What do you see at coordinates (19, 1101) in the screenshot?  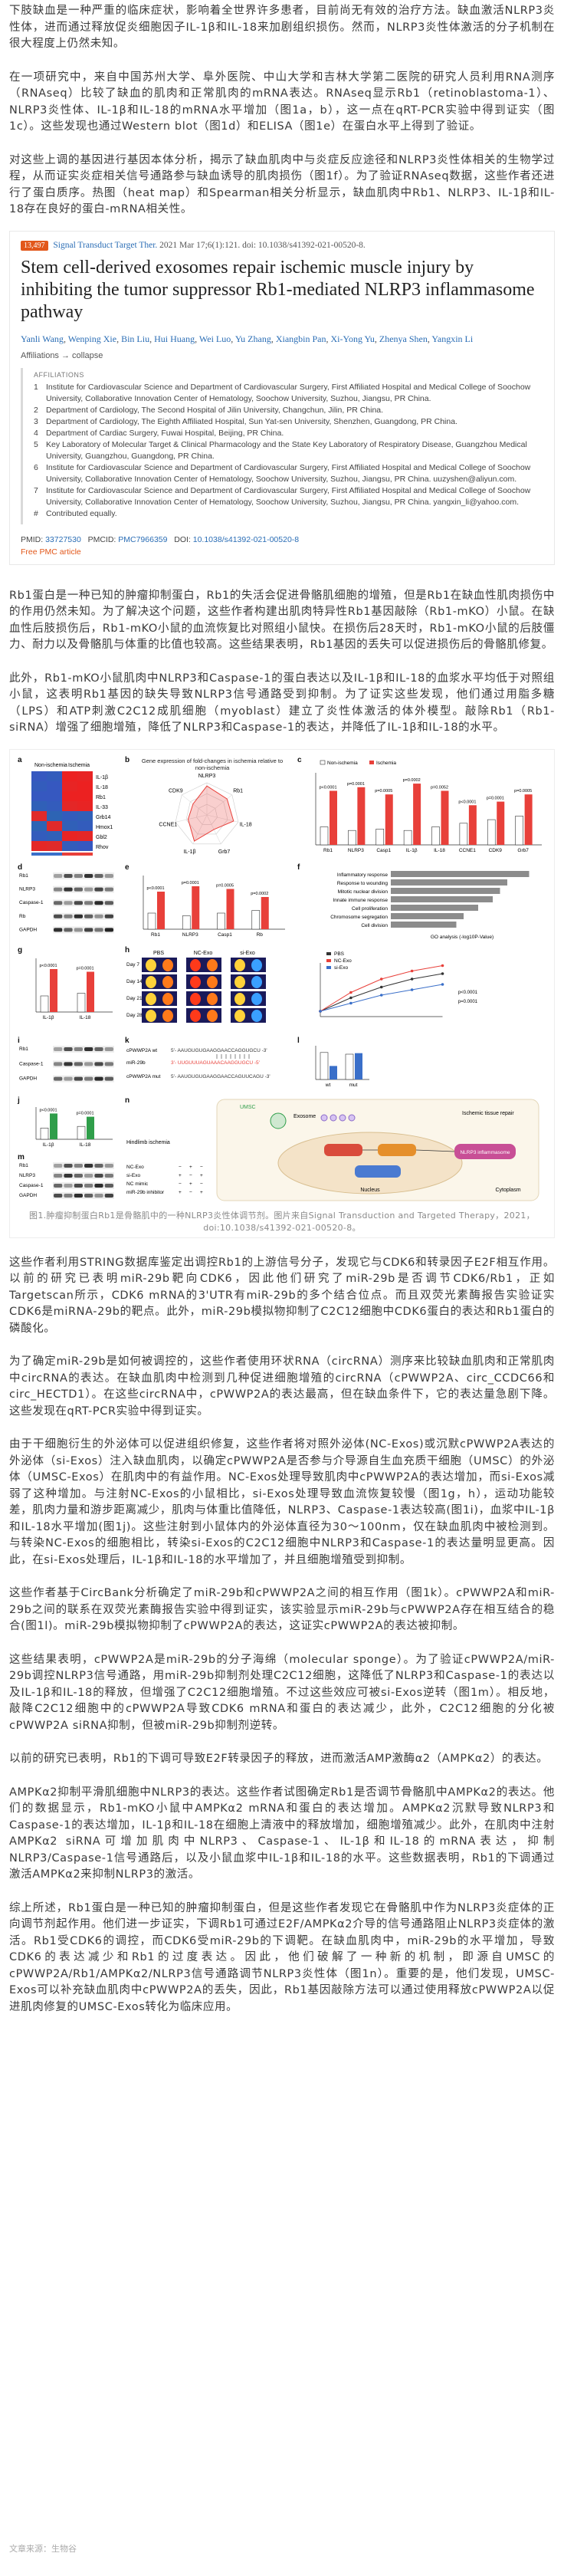 I see `panel-label-j: j` at bounding box center [19, 1101].